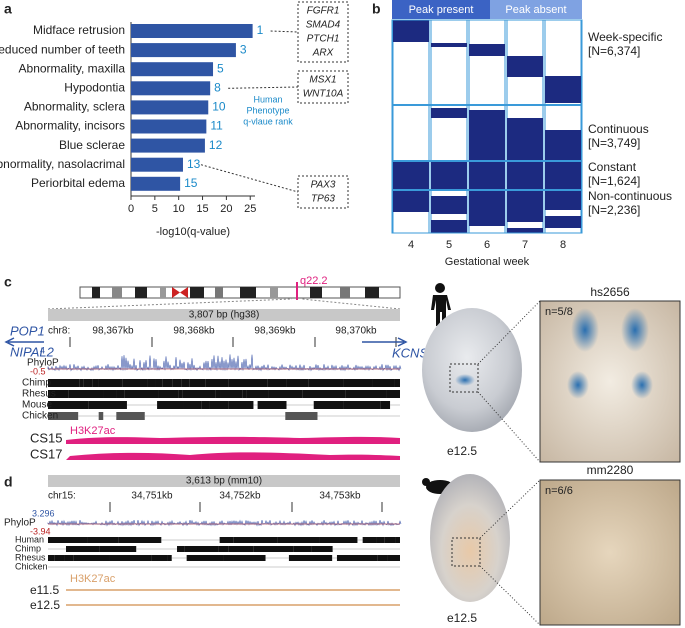 The height and width of the screenshot is (628, 685). What do you see at coordinates (559, 312) in the screenshot?
I see `count-label: n=5/8` at bounding box center [559, 312].